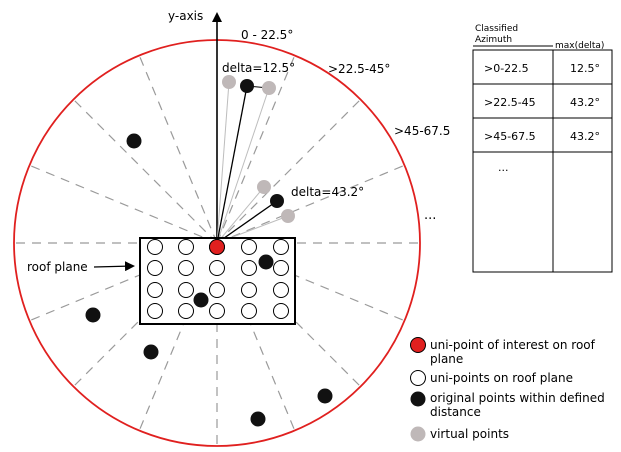  Describe the element at coordinates (513, 345) in the screenshot. I see `legend-label-poi-line1: uni-point of interest on roof` at that location.